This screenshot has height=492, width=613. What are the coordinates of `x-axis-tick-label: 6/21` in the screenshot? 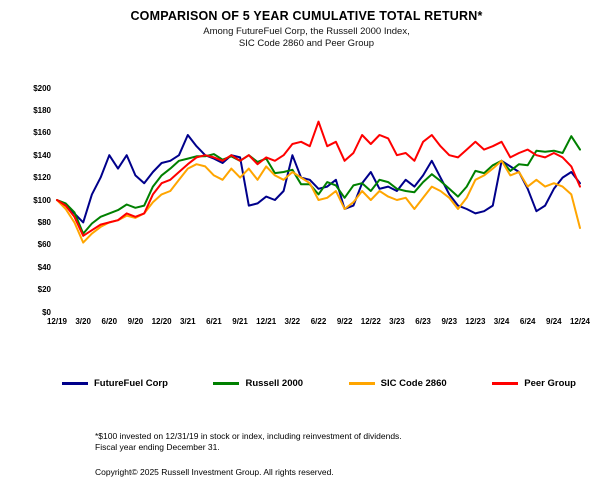 It's located at (214, 321).